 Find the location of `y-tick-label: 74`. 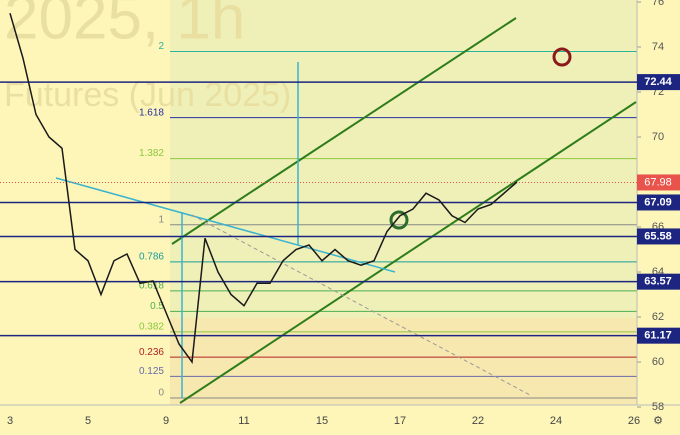

y-tick-label: 74 is located at coordinates (658, 47).